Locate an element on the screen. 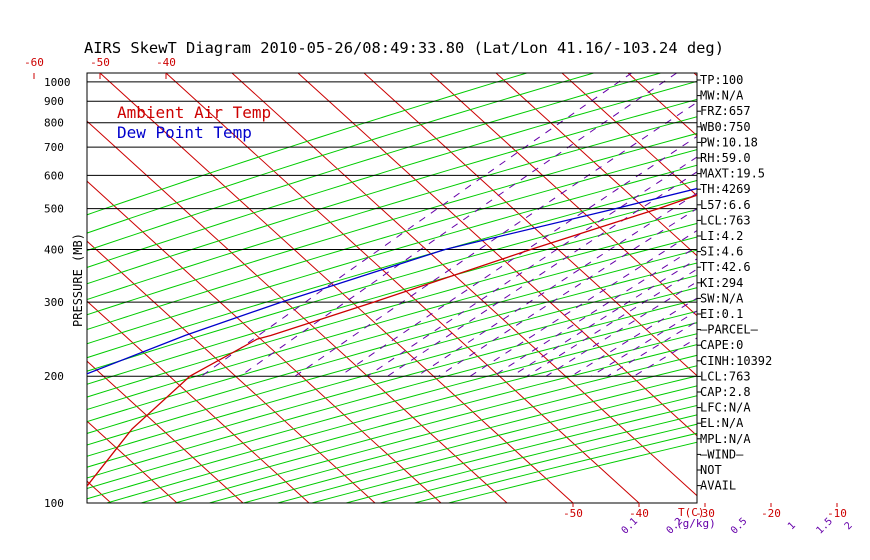 The width and height of the screenshot is (870, 560). index-value: EI:0.1 is located at coordinates (721, 314).